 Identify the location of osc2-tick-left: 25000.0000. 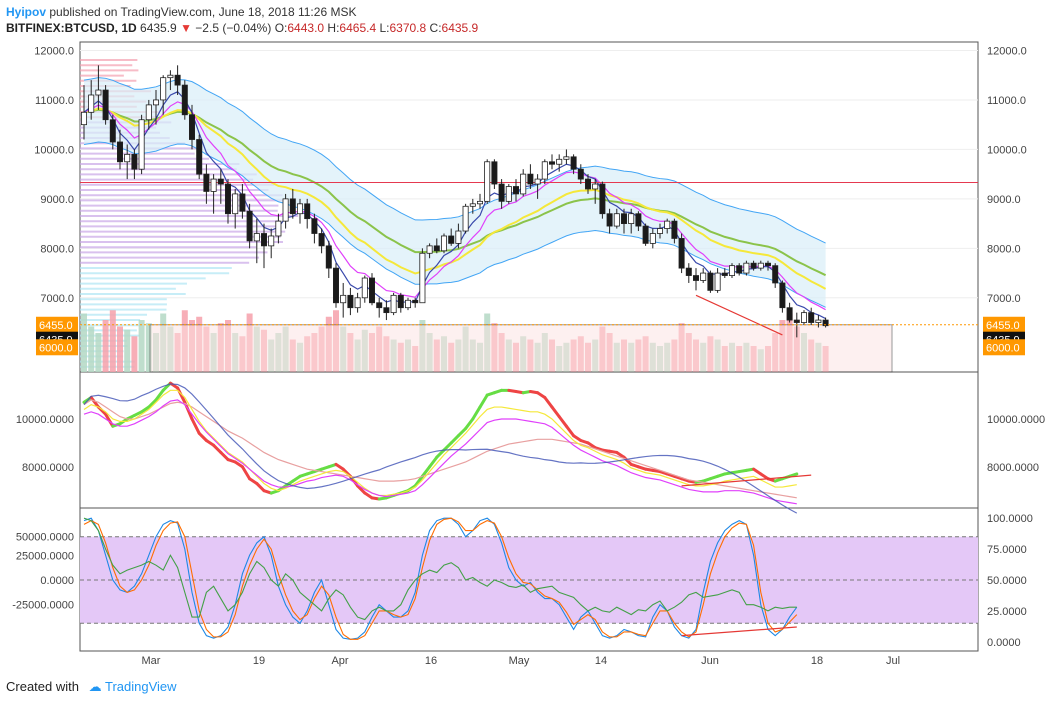
(45, 556).